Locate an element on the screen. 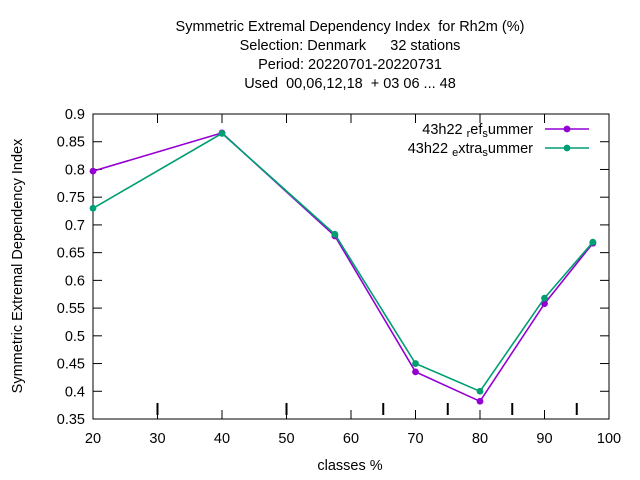 The height and width of the screenshot is (480, 640). chart-subtitle-period: Period: 20220701-20220731 is located at coordinates (350, 65).